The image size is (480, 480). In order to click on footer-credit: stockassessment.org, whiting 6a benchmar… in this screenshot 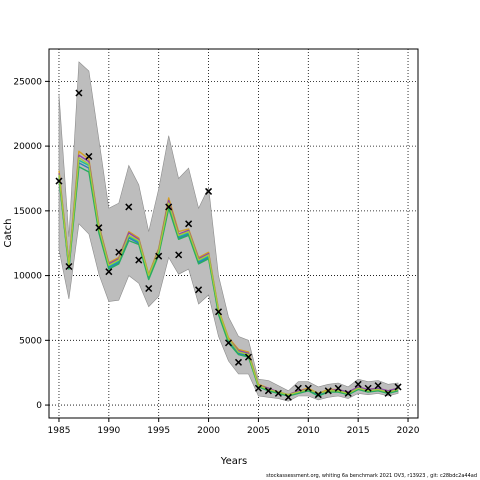, I will do `click(371, 476)`.